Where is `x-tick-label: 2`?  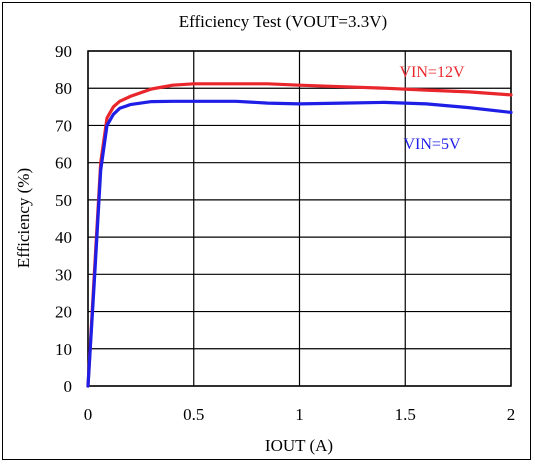 x-tick-label: 2 is located at coordinates (511, 414).